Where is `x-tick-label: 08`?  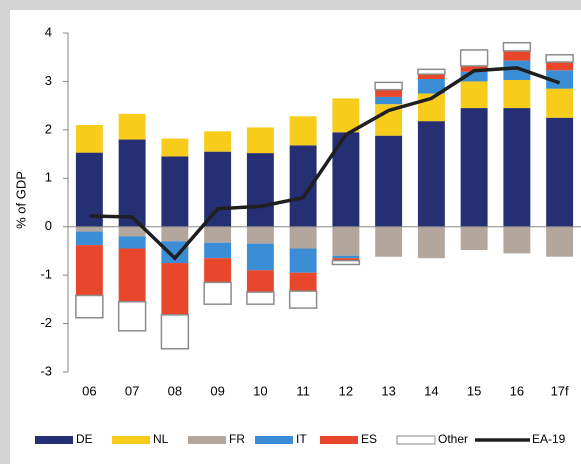
x-tick-label: 08 is located at coordinates (175, 390).